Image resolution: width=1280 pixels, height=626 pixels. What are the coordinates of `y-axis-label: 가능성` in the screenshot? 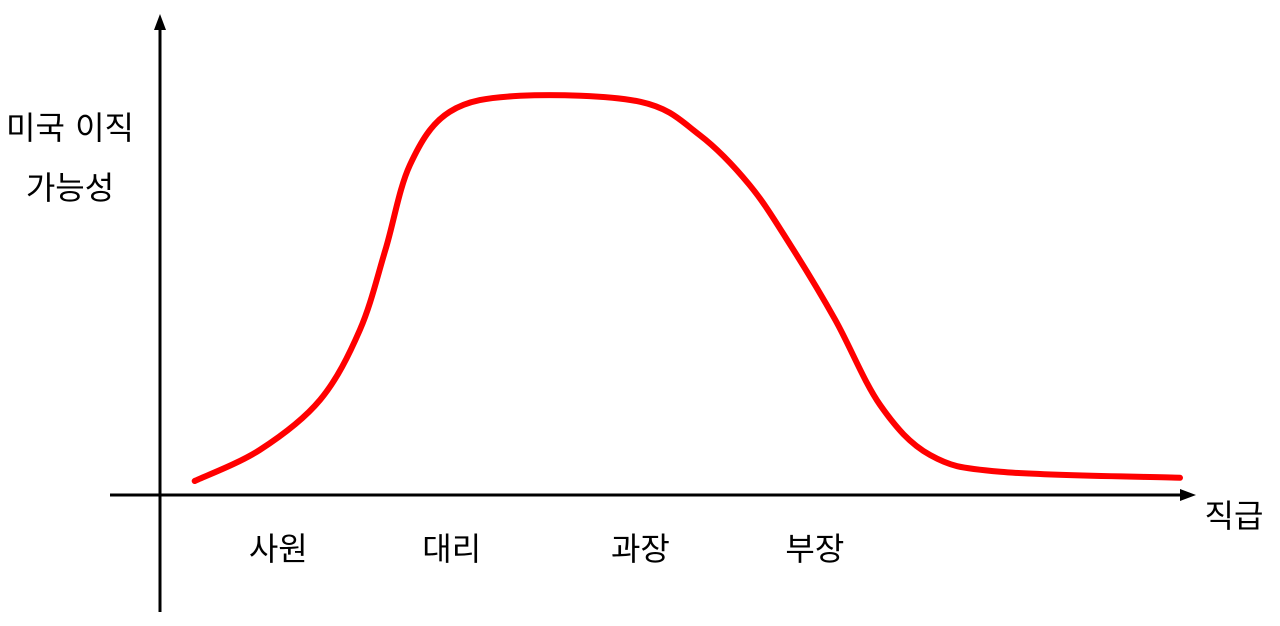 It's located at (70, 188).